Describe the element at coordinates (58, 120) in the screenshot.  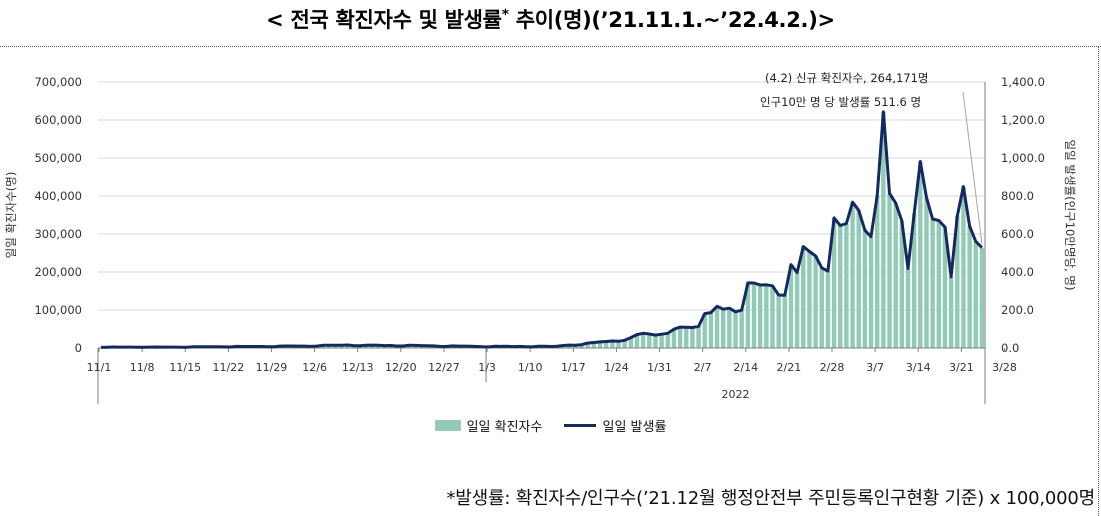
I see `y-left-tick-label: 600,000` at that location.